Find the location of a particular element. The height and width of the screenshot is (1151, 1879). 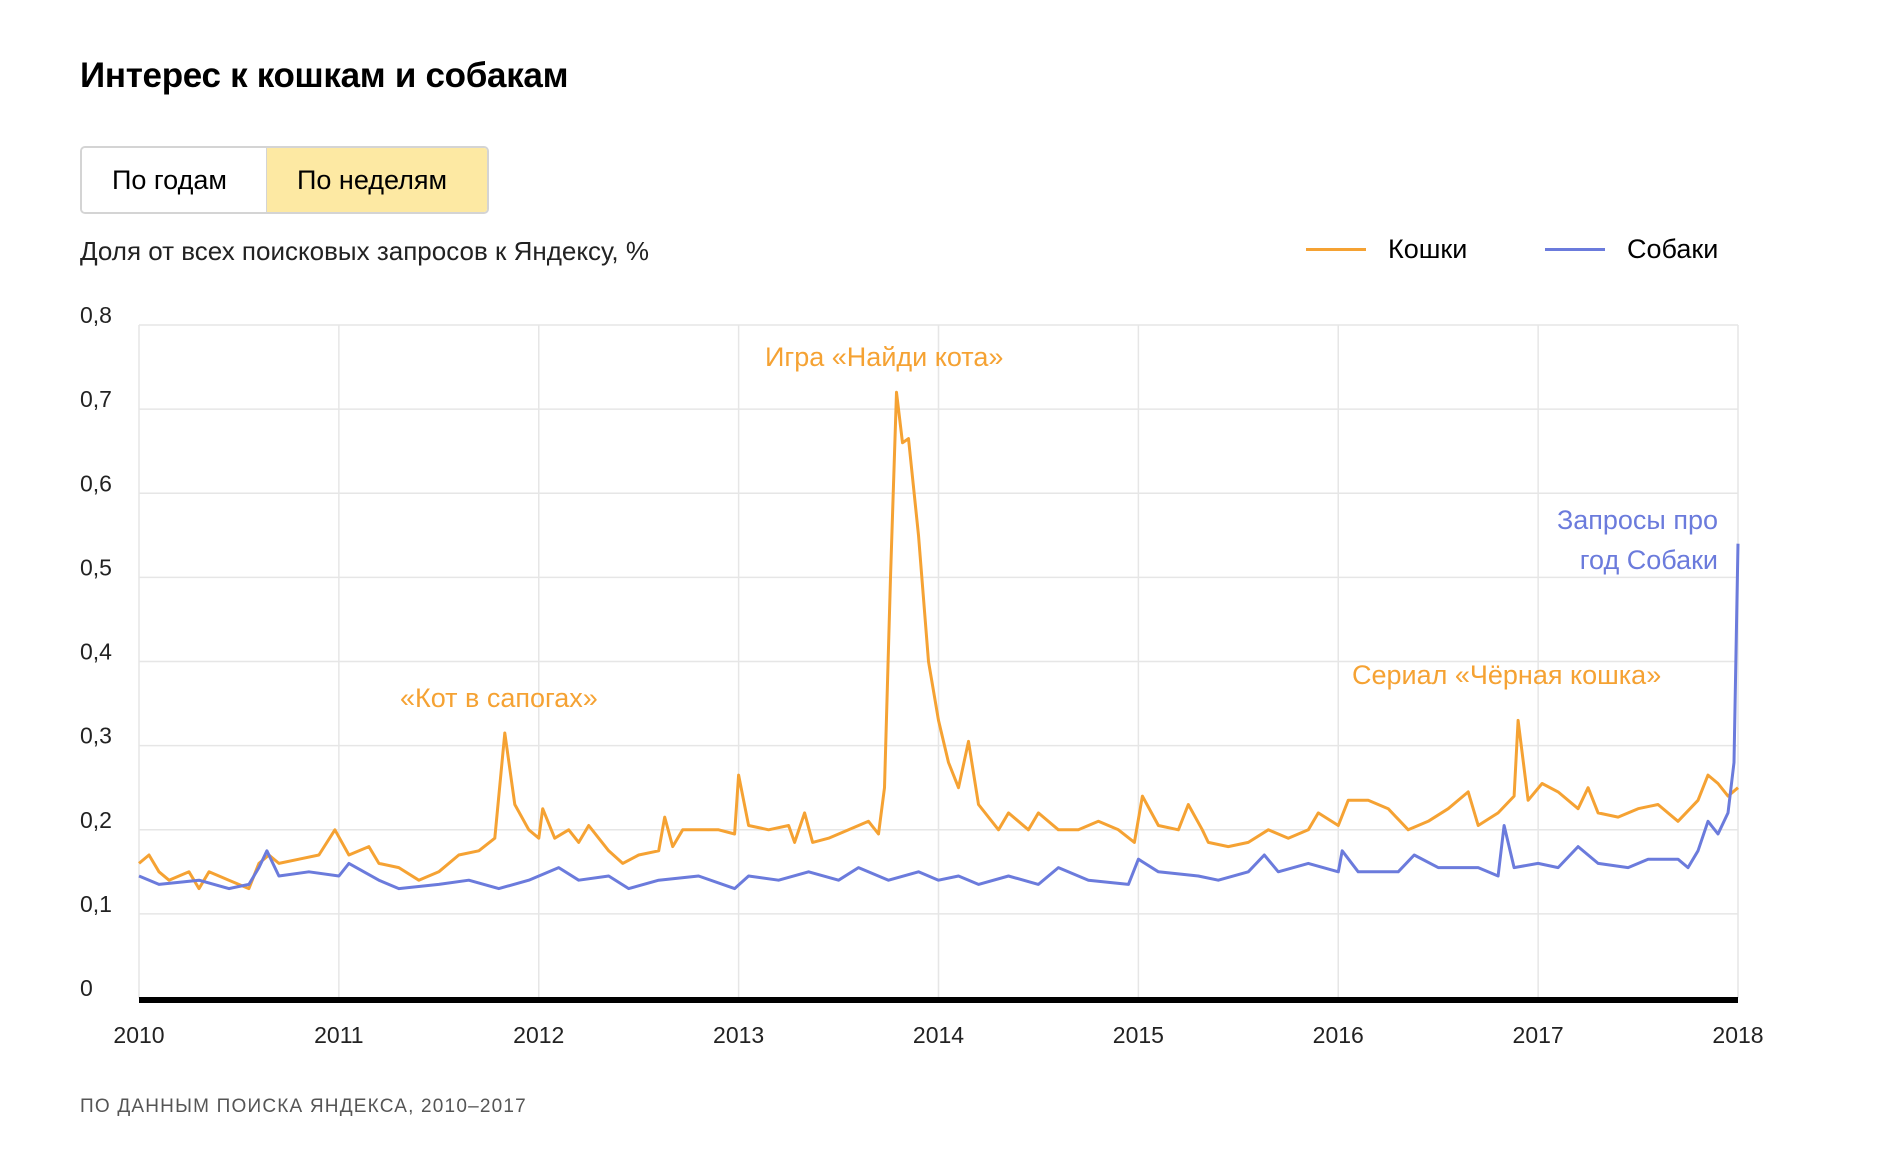

y-tick-label: 0,5 is located at coordinates (96, 567).